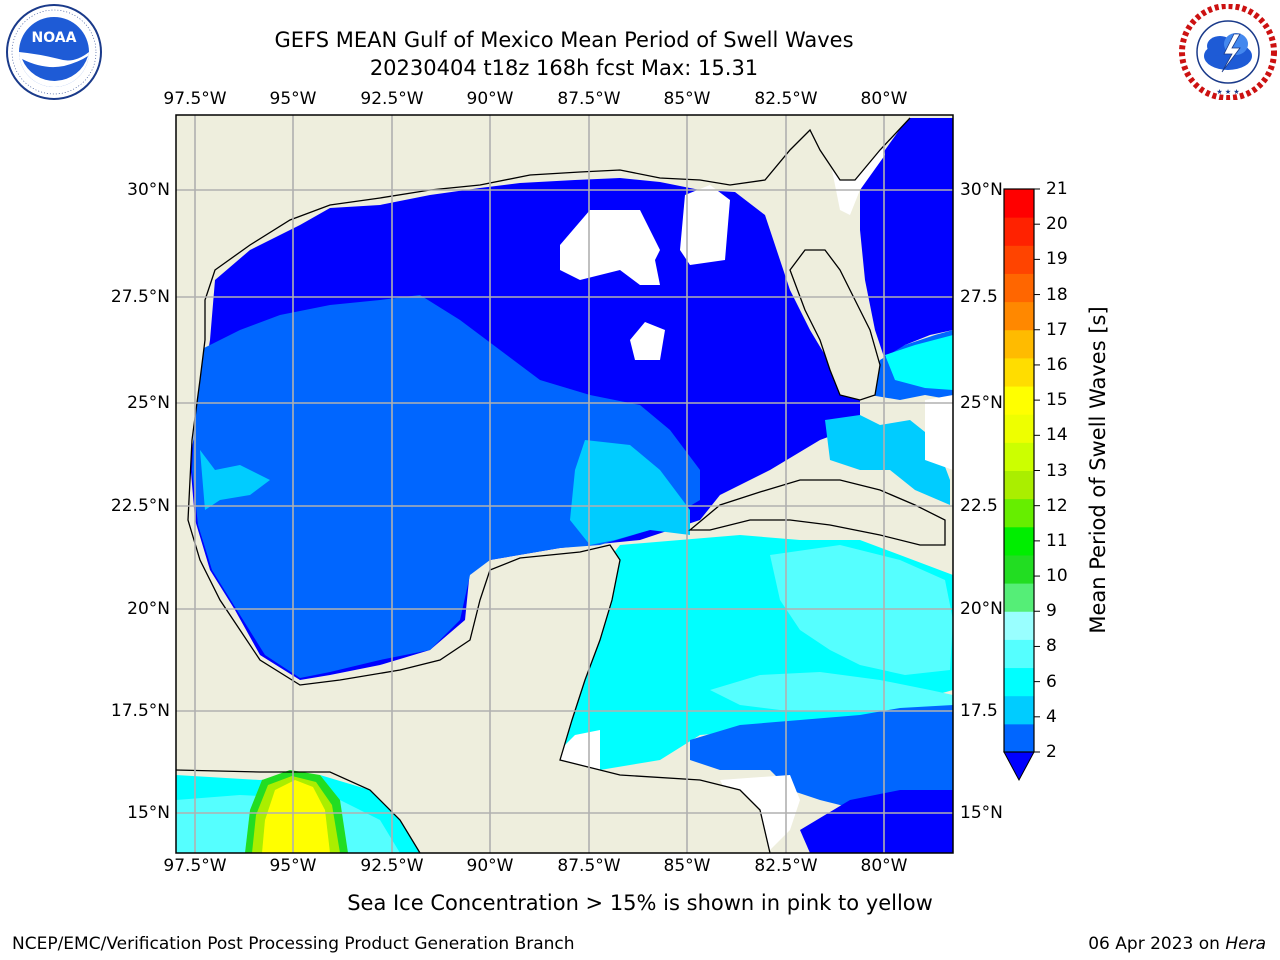 The height and width of the screenshot is (960, 1280). I want to click on lon-label-bottom-0: 97.5°W, so click(195, 866).